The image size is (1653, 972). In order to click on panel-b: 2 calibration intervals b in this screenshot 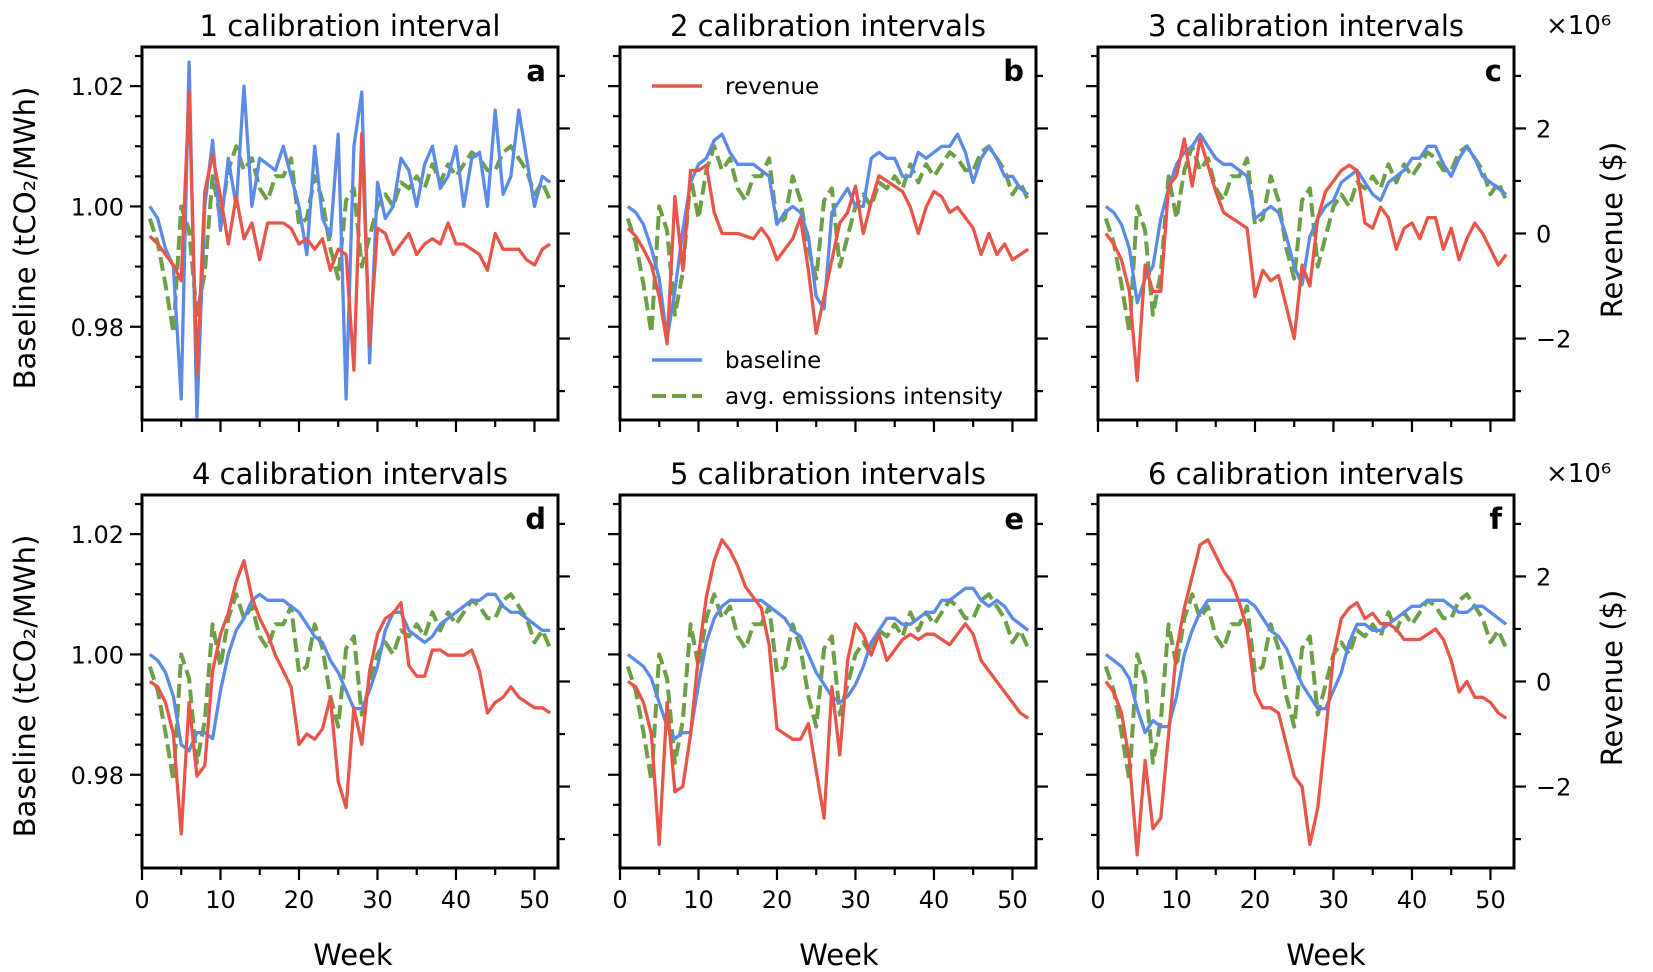, I will do `click(828, 220)`.